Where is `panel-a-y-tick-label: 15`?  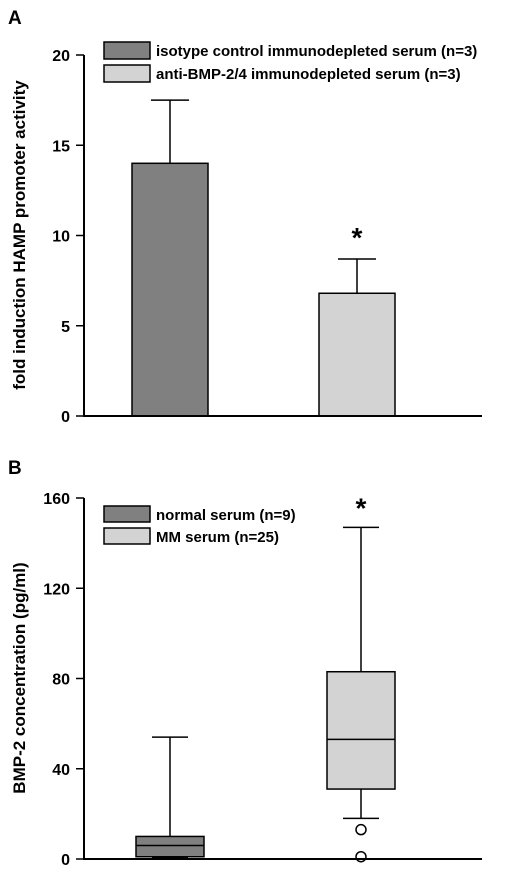 panel-a-y-tick-label: 15 is located at coordinates (61, 146).